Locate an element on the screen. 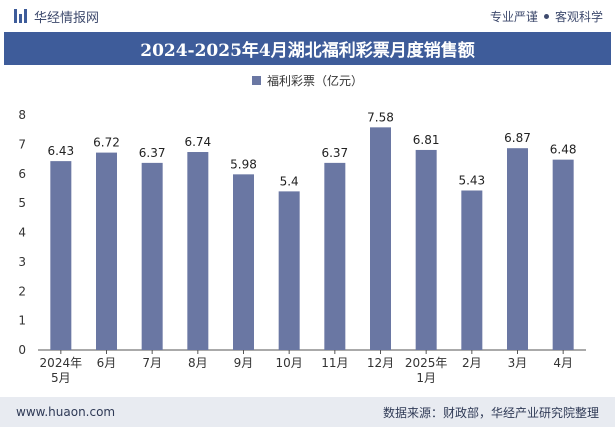 The width and height of the screenshot is (615, 427). x-tick-label: 3月 is located at coordinates (518, 363).